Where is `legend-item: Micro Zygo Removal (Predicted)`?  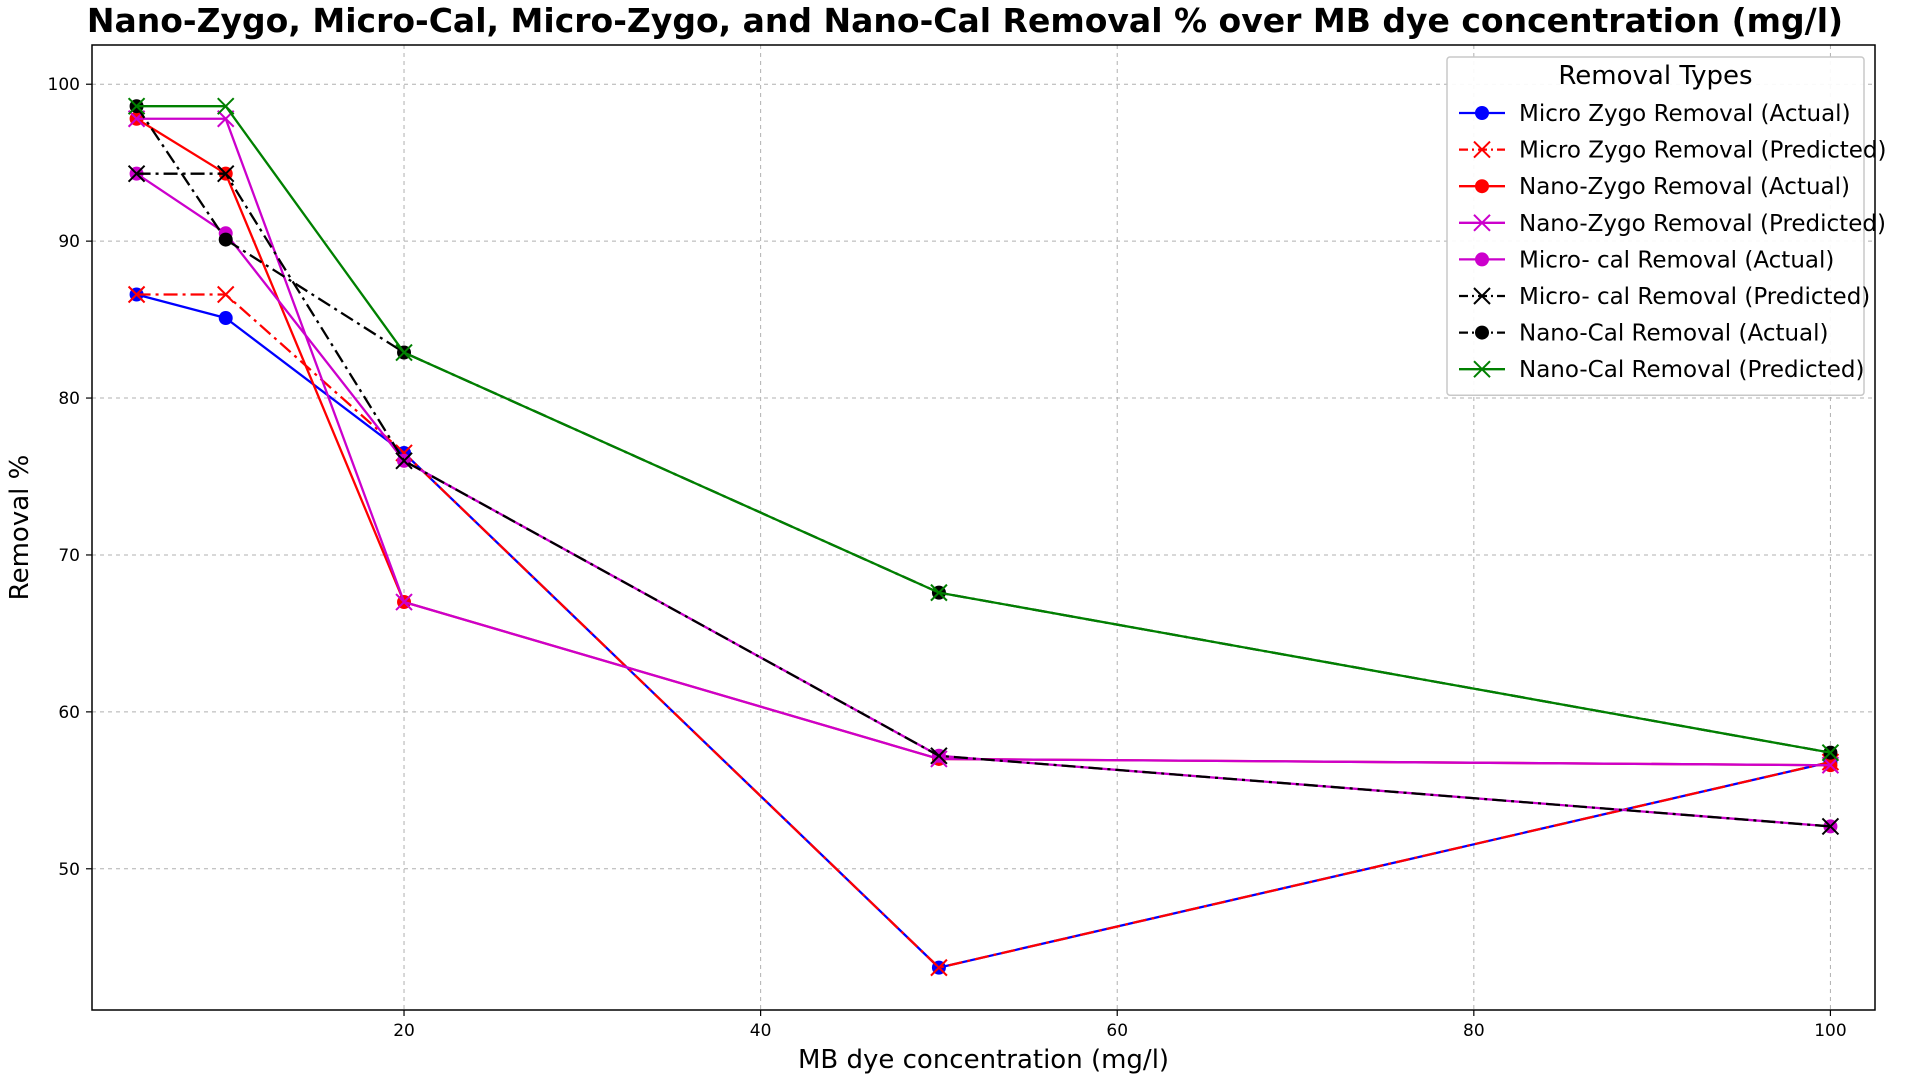
legend-item: Micro Zygo Removal (Predicted) is located at coordinates (1672, 151).